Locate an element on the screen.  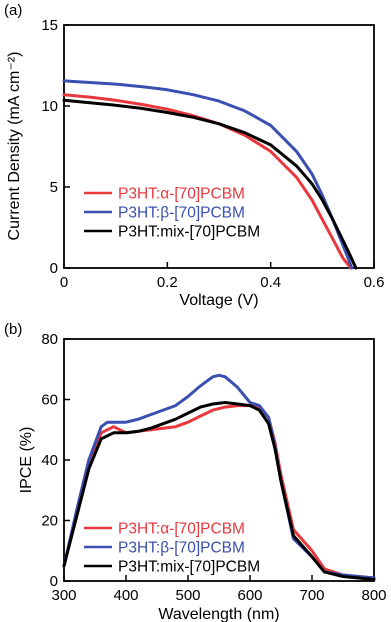
panel-b-x-tick-label: 500 is located at coordinates (187, 595).